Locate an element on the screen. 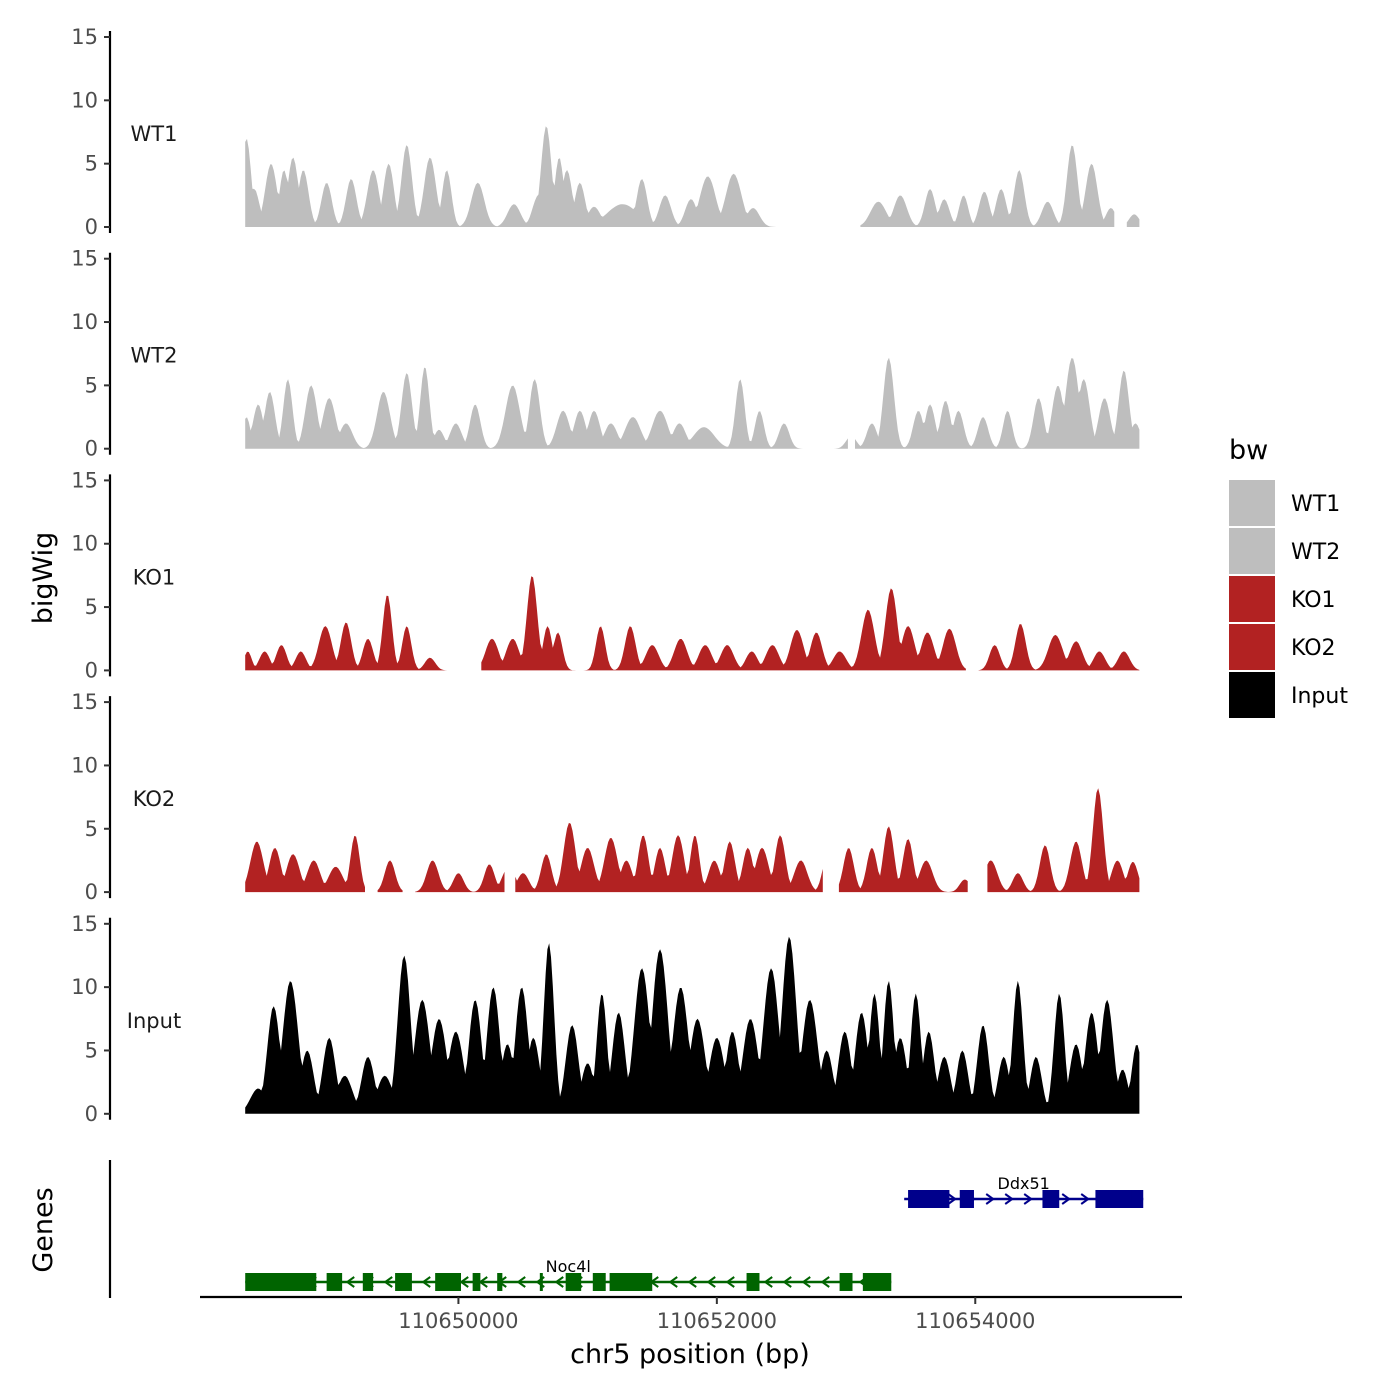 The width and height of the screenshot is (1400, 1400). track-input: Input is located at coordinates (633, 1025).